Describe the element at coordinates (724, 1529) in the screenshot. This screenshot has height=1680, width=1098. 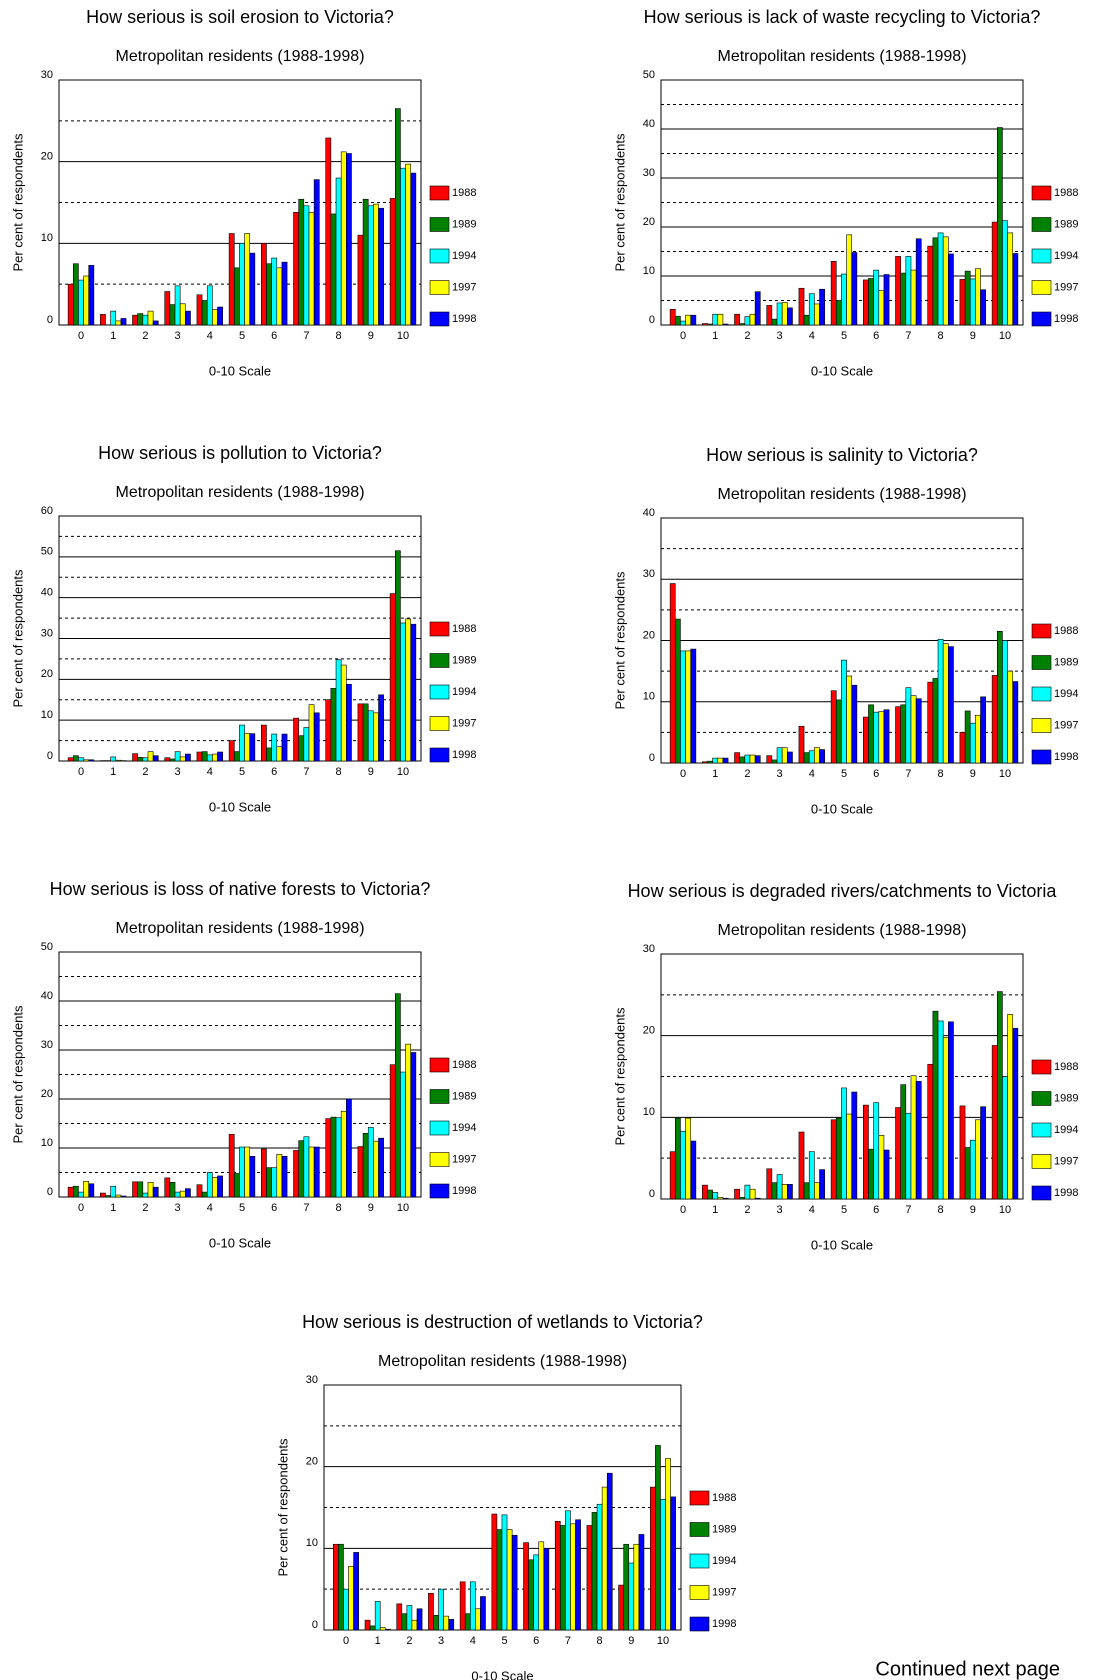
I see `legend-label: 1989` at that location.